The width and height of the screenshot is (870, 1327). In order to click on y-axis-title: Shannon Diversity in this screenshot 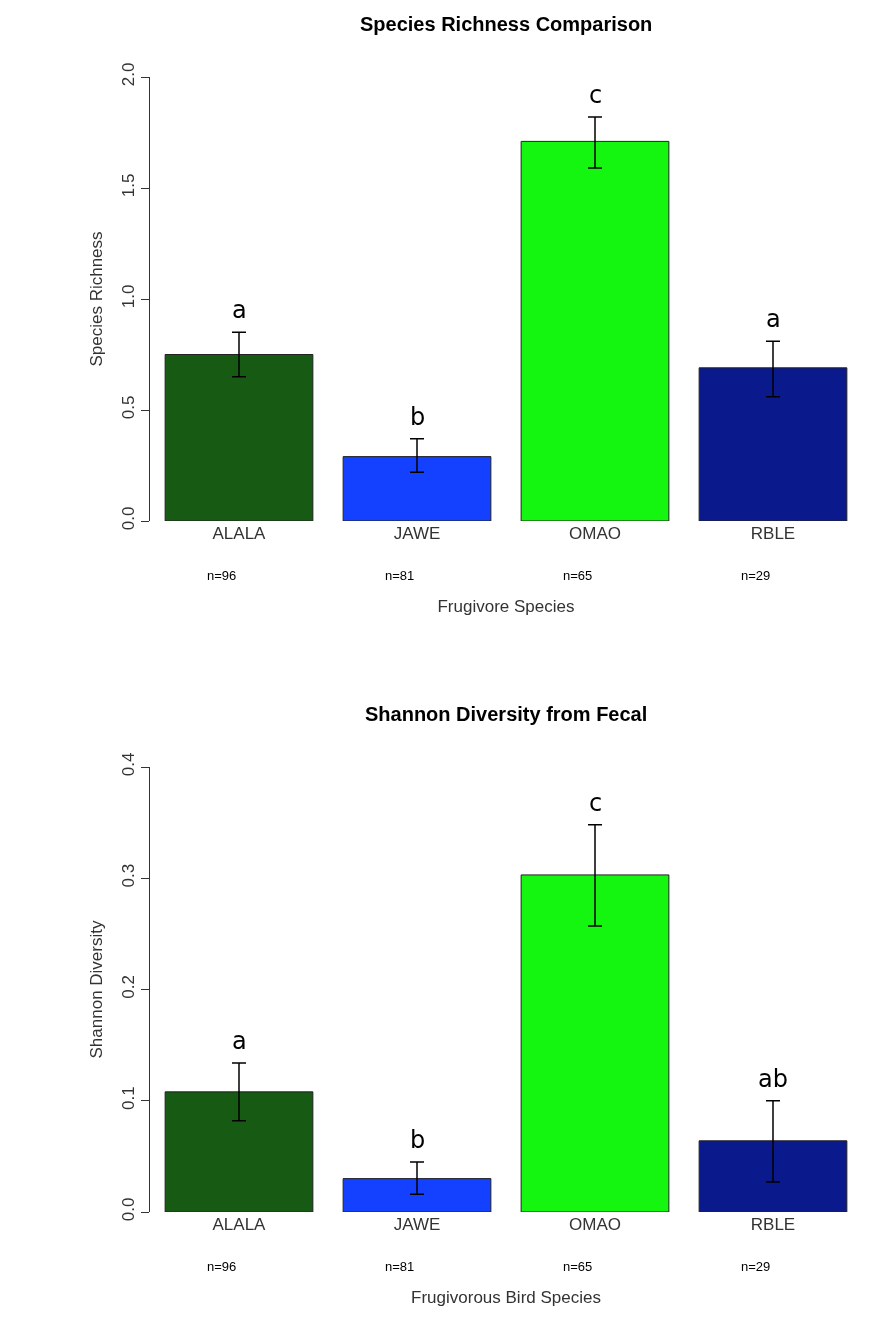, I will do `click(96, 989)`.